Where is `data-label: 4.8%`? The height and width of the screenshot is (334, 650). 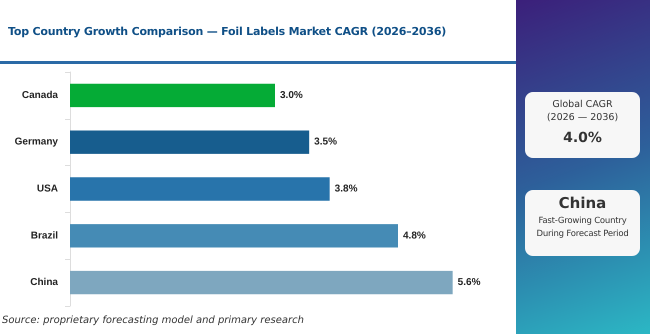
data-label: 4.8% is located at coordinates (414, 236).